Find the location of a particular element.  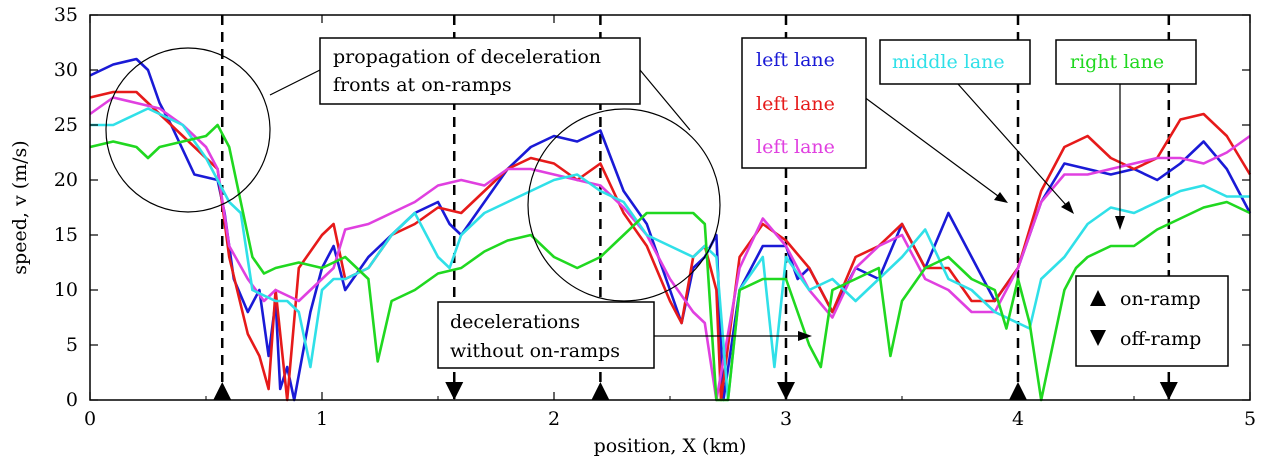

y-tick-label: 35 is located at coordinates (66, 15).